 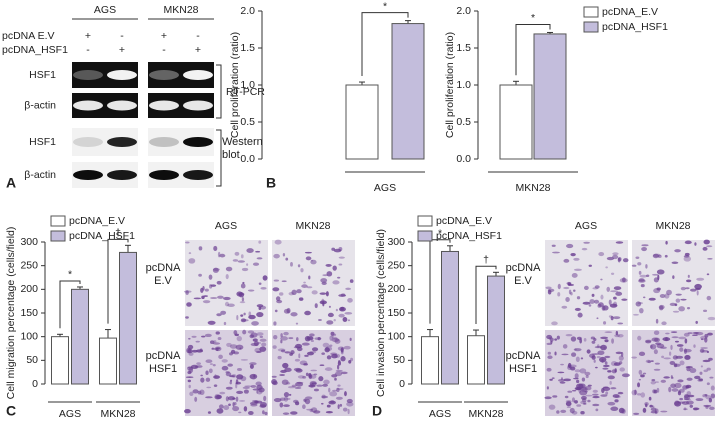 What do you see at coordinates (312, 226) in the screenshot?
I see `micrograph-column-label: MKN28` at bounding box center [312, 226].